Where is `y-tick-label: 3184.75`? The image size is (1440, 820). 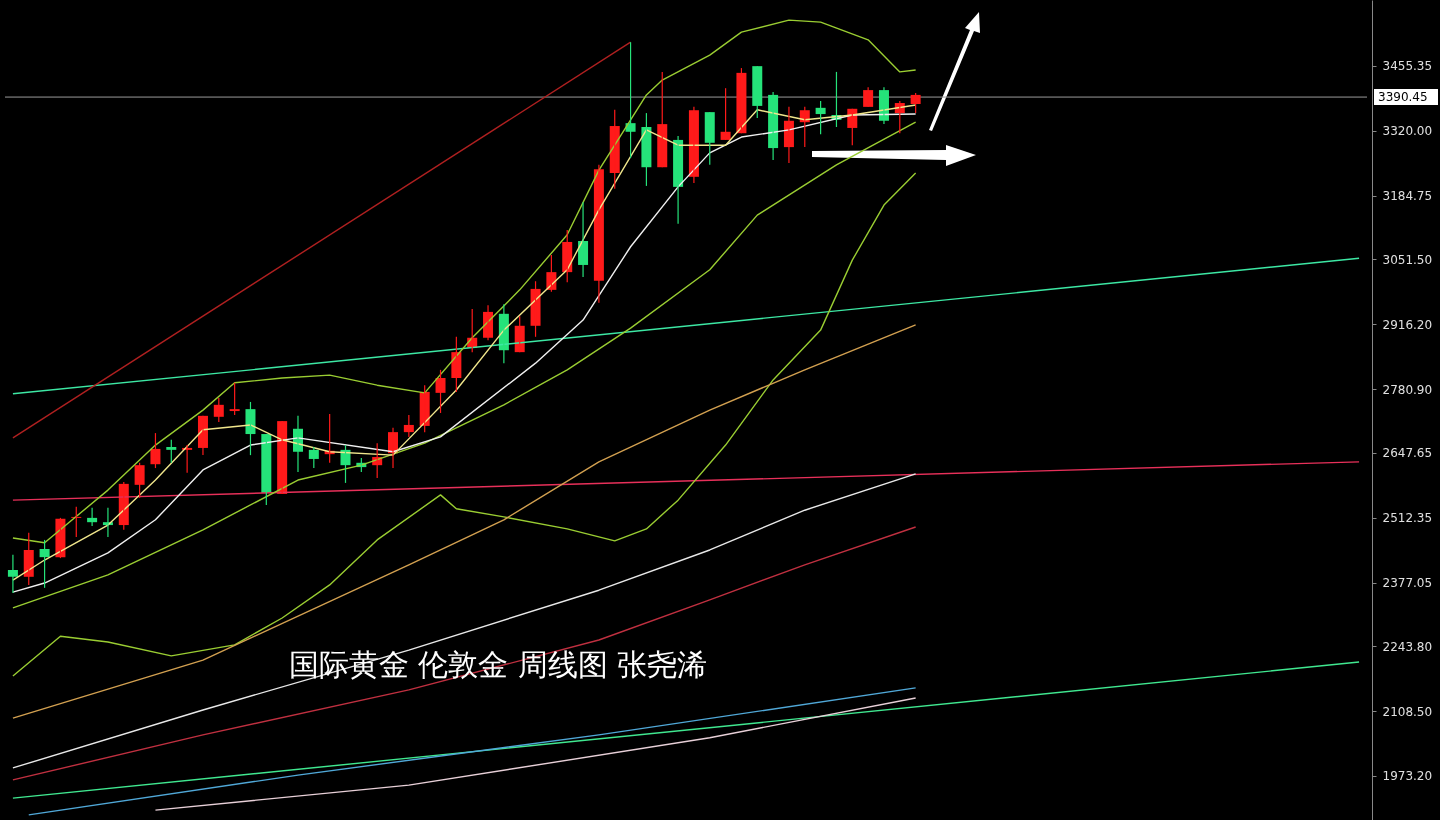
y-tick-label: 3184.75 is located at coordinates (1407, 196).